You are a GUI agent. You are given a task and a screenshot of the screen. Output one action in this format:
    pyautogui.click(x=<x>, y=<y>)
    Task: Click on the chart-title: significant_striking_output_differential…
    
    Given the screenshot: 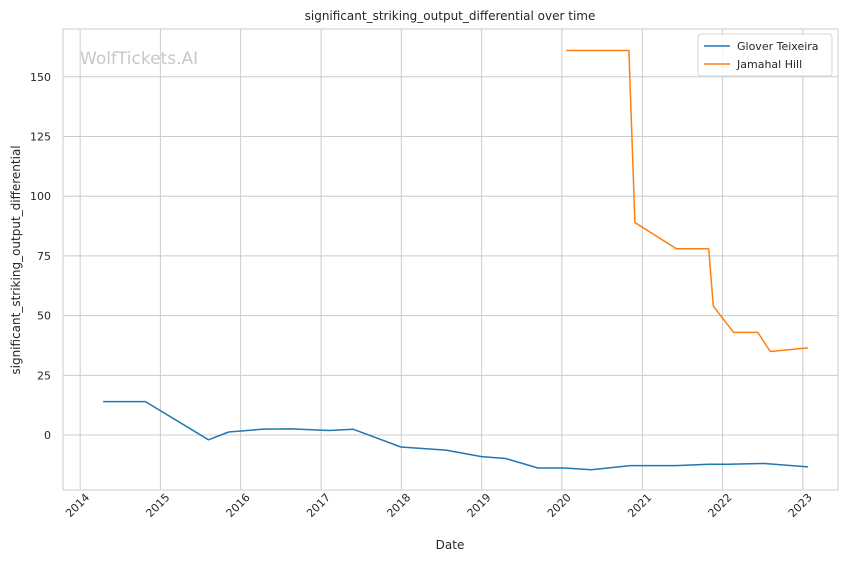 What is the action you would take?
    pyautogui.click(x=450, y=16)
    